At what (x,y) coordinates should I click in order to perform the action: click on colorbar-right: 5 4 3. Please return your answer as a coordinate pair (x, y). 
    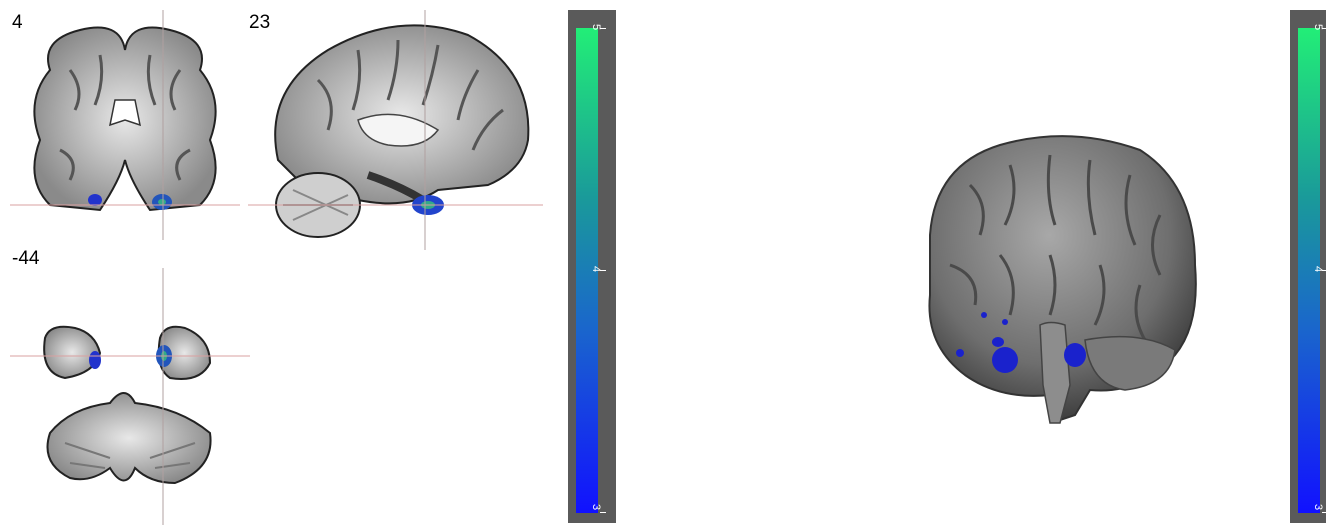
    Looking at the image, I should click on (1308, 266).